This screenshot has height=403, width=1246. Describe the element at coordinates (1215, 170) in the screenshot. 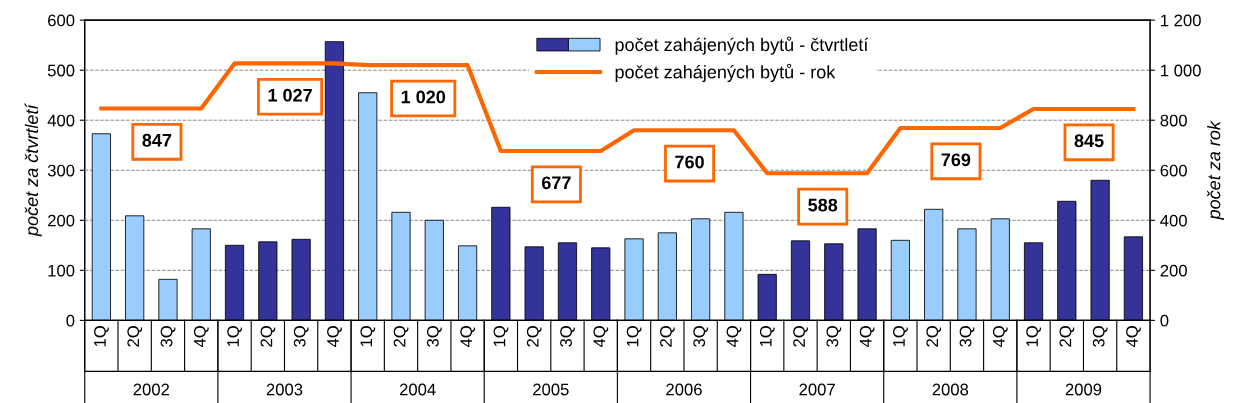

I see `y2-axis-title: počet za rok` at that location.